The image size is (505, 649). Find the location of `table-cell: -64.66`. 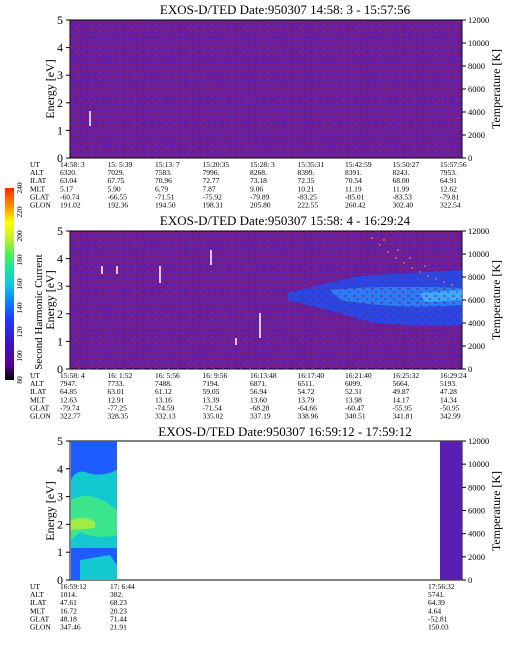

table-cell: -64.66 is located at coordinates (308, 407).